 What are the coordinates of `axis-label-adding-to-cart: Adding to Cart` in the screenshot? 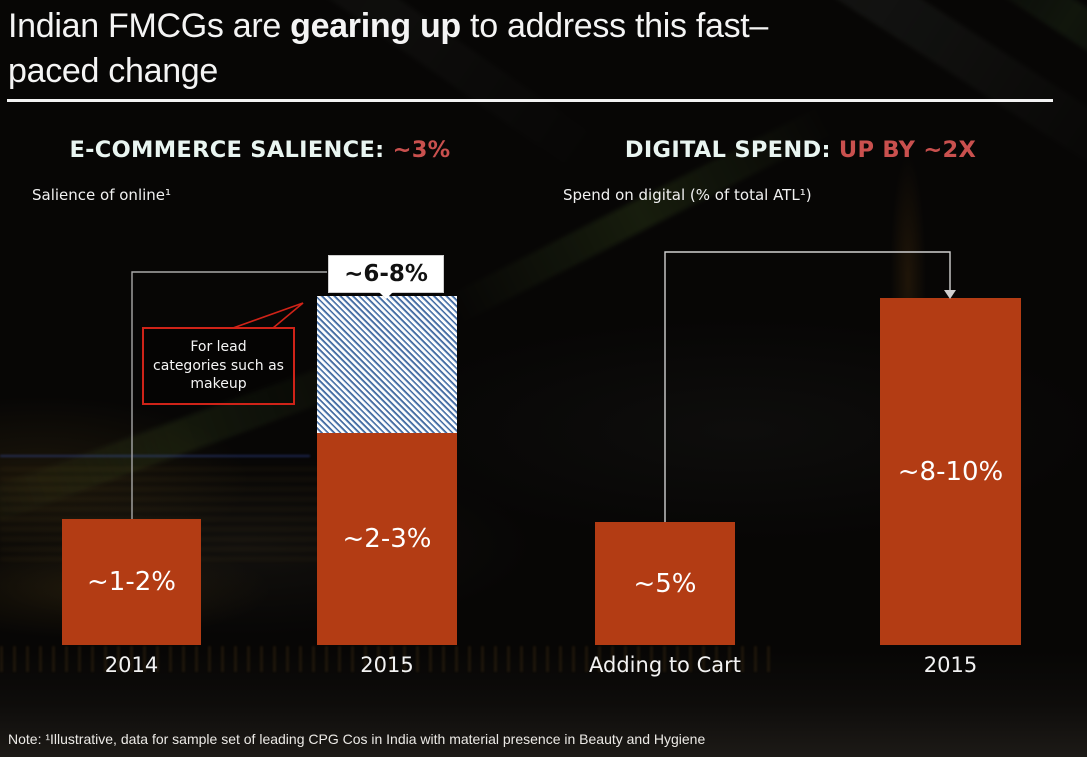 It's located at (665, 665).